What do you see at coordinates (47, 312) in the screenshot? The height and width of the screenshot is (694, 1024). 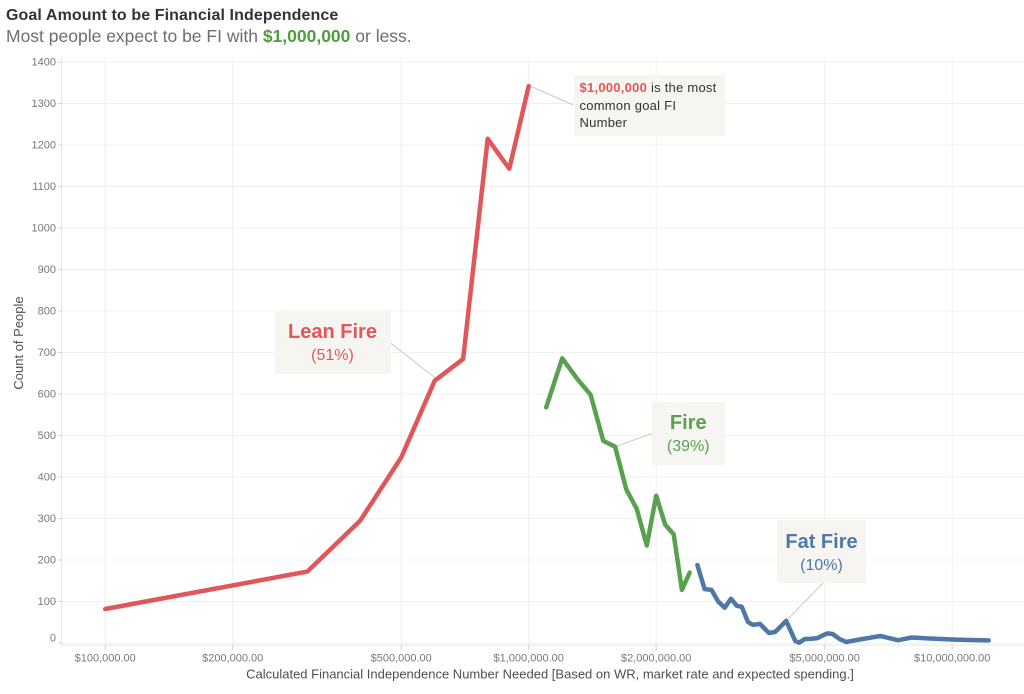 I see `svg-text: 800` at bounding box center [47, 312].